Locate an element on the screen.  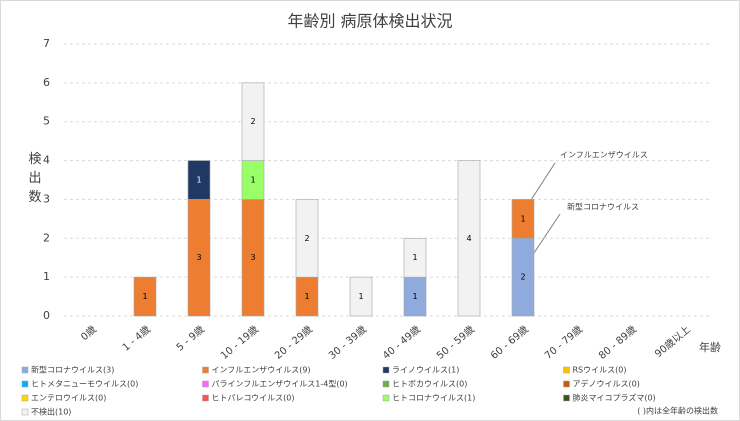
legend-label: ヒトパレコウイルス(0) is located at coordinates (253, 398).